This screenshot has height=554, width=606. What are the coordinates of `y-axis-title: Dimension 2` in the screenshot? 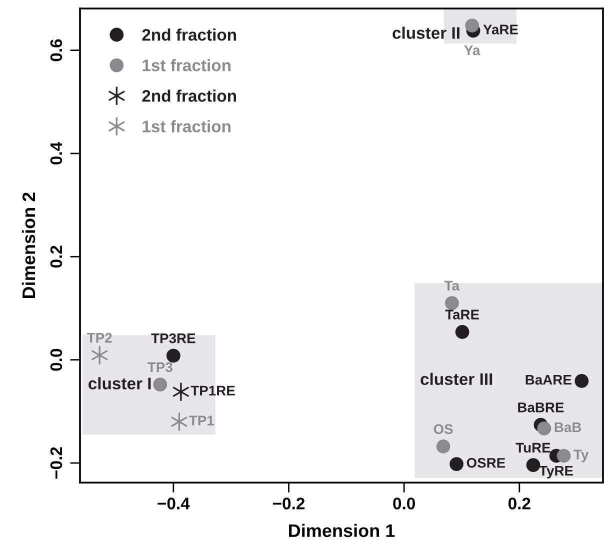 It's located at (29, 245).